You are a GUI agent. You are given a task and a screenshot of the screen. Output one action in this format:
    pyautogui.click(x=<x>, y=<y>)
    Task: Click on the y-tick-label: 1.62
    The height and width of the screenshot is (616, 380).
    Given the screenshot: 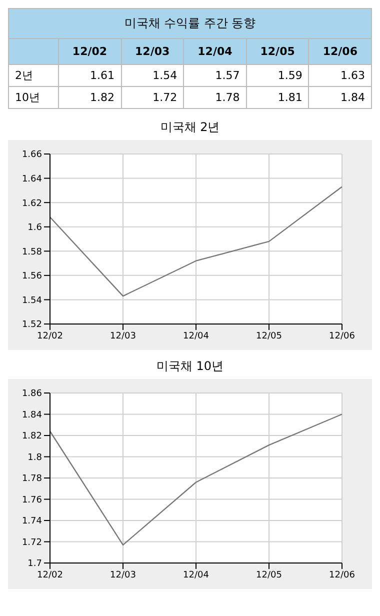 What is the action you would take?
    pyautogui.click(x=32, y=203)
    